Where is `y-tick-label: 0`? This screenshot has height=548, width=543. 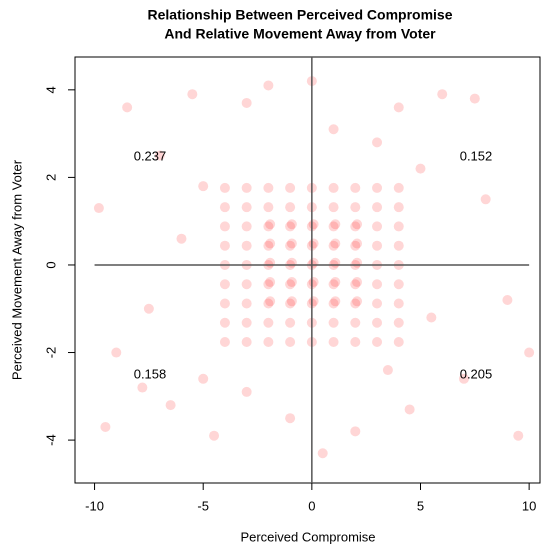 y-tick-label: 0 is located at coordinates (50, 264).